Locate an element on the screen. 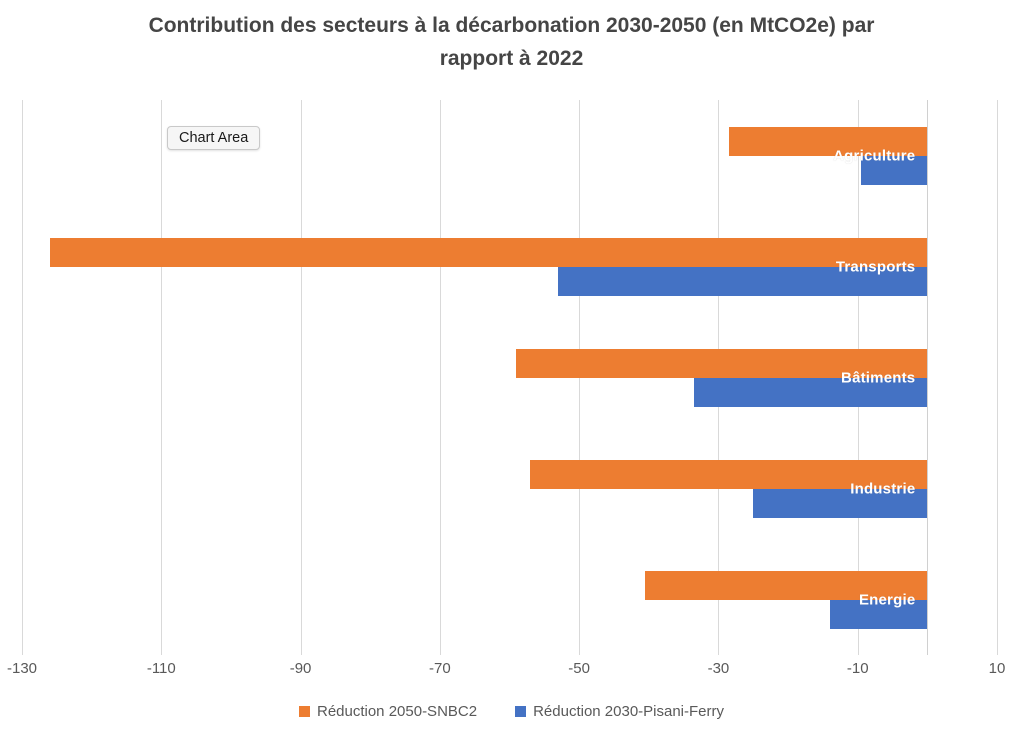 This screenshot has width=1023, height=733. bar-r-duction-2030-pisani-ferry-energie is located at coordinates (878, 614).